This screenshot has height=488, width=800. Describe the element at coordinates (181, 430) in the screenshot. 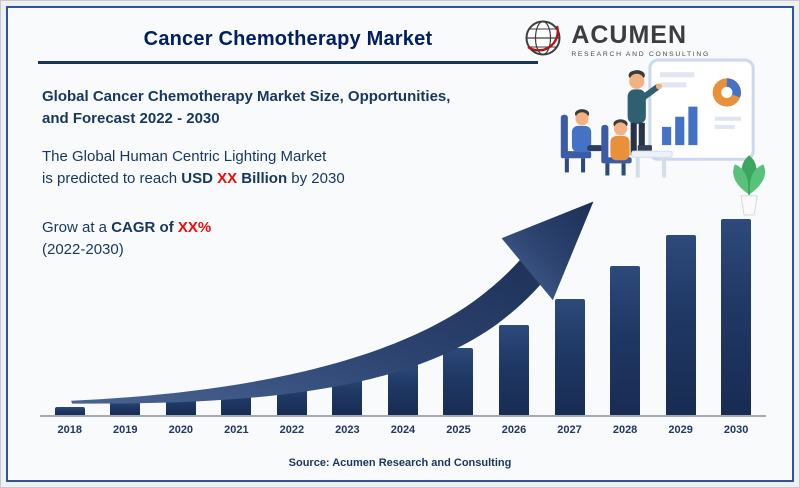

I see `x-tick-2020: 2020` at that location.